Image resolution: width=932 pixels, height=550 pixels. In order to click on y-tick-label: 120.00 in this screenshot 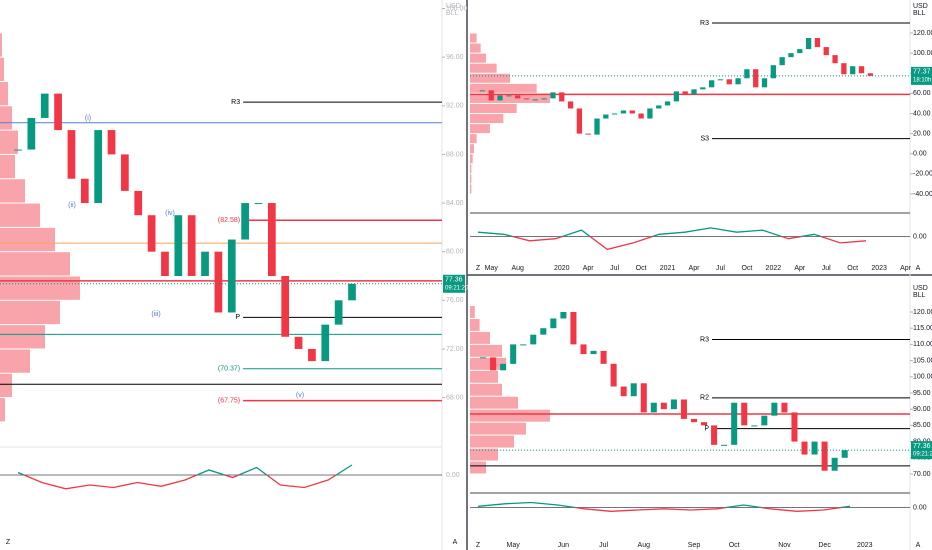, I will do `click(922, 33)`.